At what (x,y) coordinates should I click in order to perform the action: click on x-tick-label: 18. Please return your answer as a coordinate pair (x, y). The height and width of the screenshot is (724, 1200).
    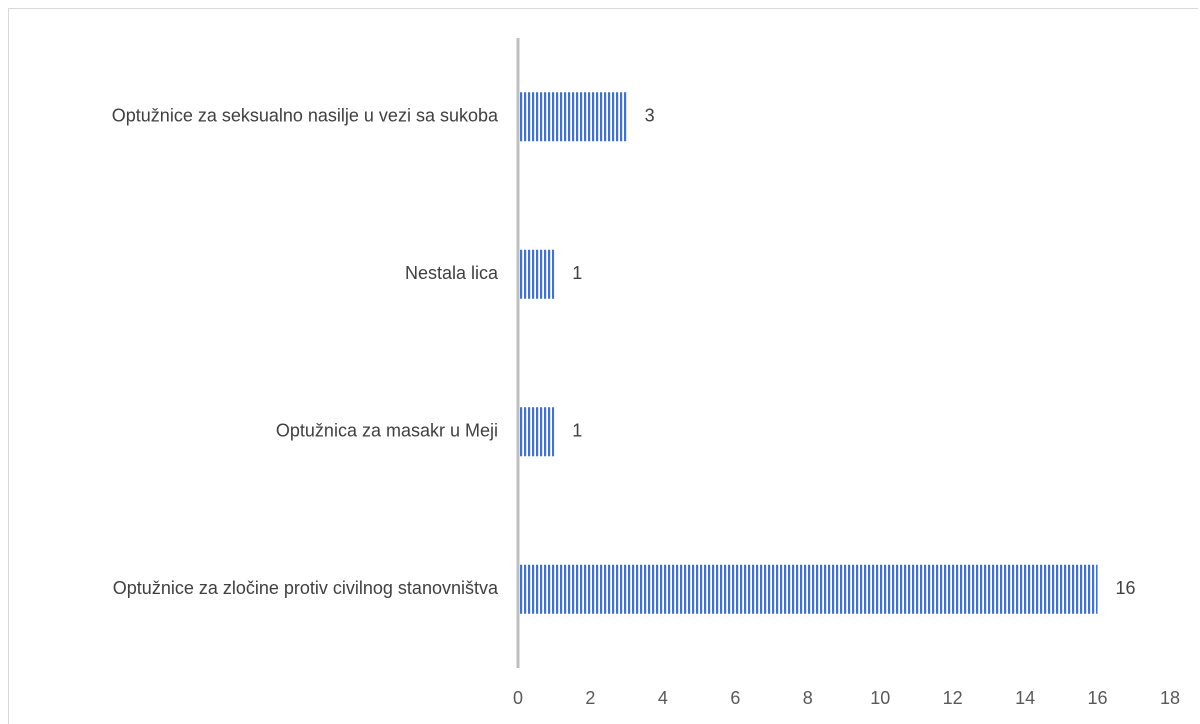
    Looking at the image, I should click on (1170, 698).